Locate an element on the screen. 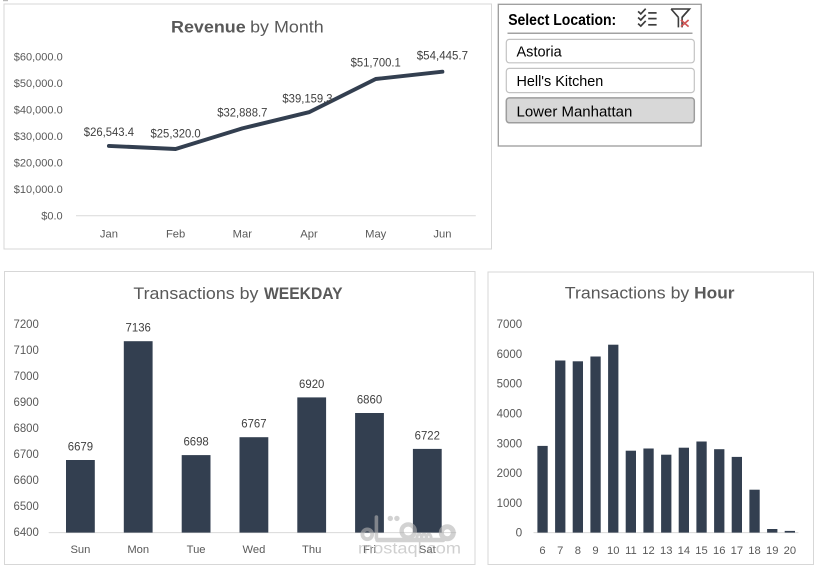 The image size is (819, 571). svg-text: Lower Manhattan is located at coordinates (575, 111).